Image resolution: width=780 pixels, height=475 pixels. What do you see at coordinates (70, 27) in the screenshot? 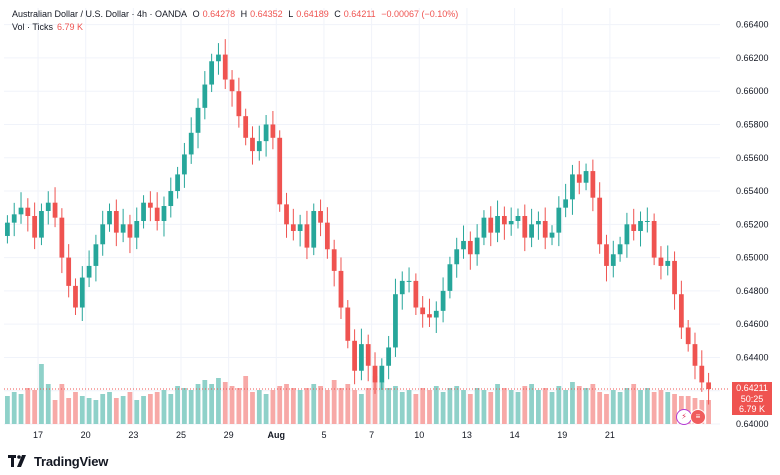
I see `volume-legend-value: 6.79 K` at bounding box center [70, 27].